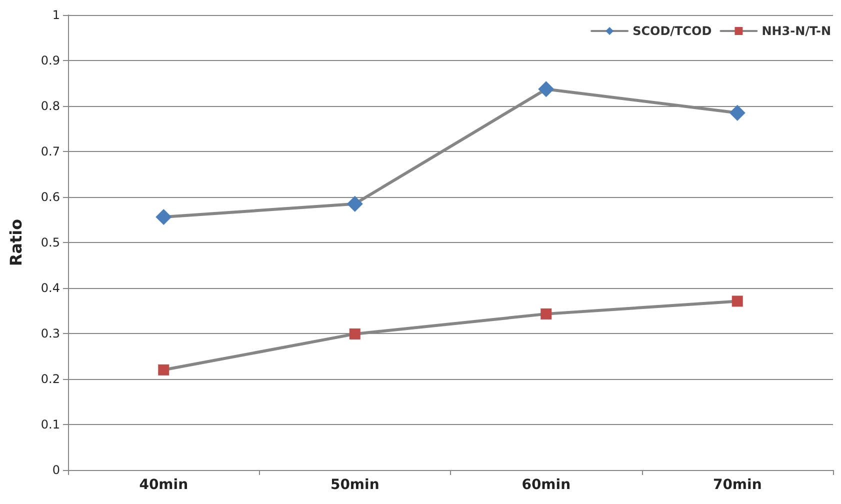 The image size is (841, 504). I want to click on x-tick-label: 50min, so click(355, 485).